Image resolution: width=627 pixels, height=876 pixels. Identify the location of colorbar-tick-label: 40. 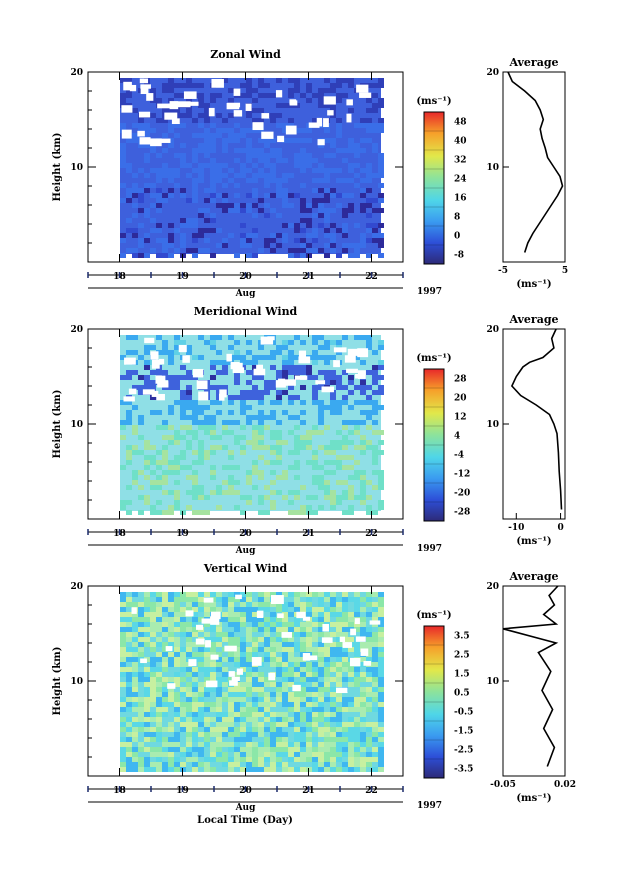
(460, 142).